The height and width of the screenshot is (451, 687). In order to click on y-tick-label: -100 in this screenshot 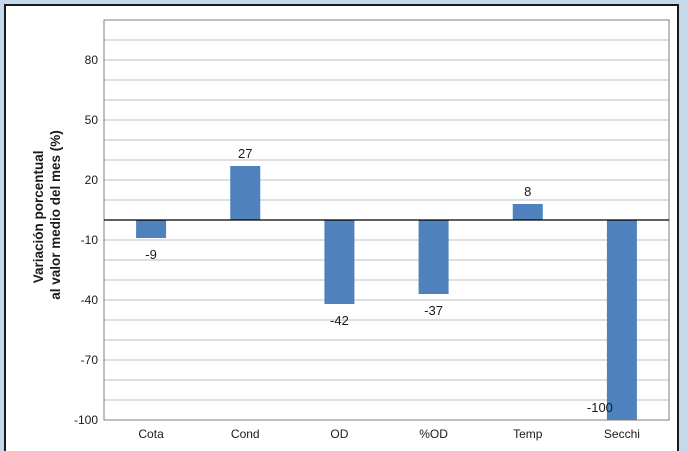, I will do `click(86, 420)`.